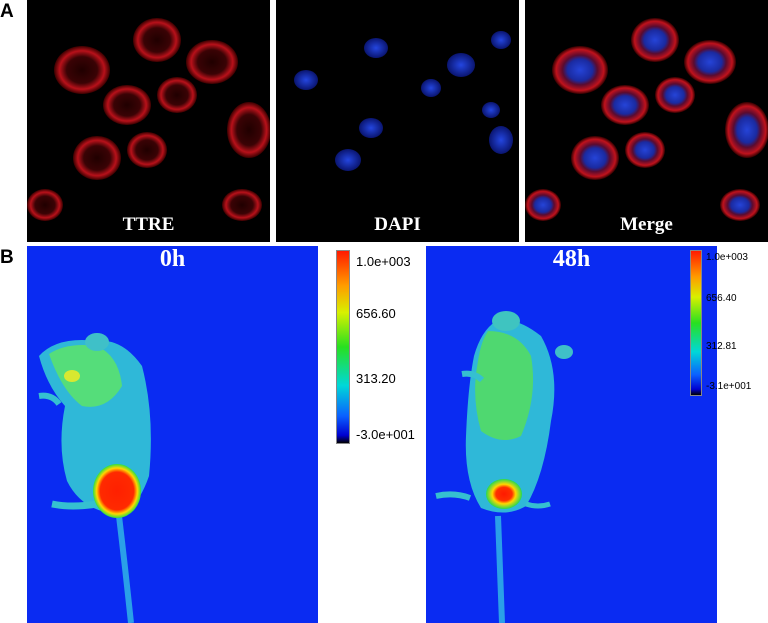 The height and width of the screenshot is (623, 768). I want to click on micro-label-merge: Merge, so click(646, 224).